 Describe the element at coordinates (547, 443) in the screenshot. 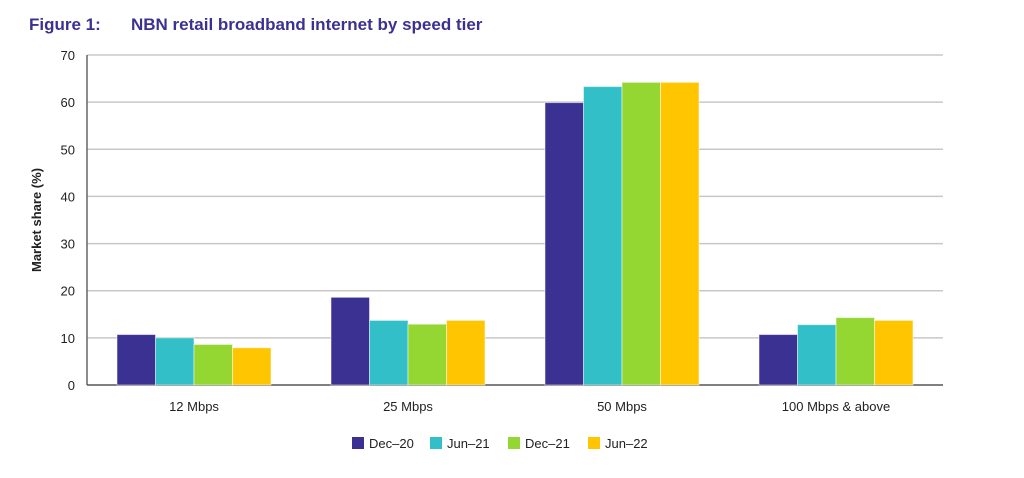

I see `legend-label: Dec–21` at that location.